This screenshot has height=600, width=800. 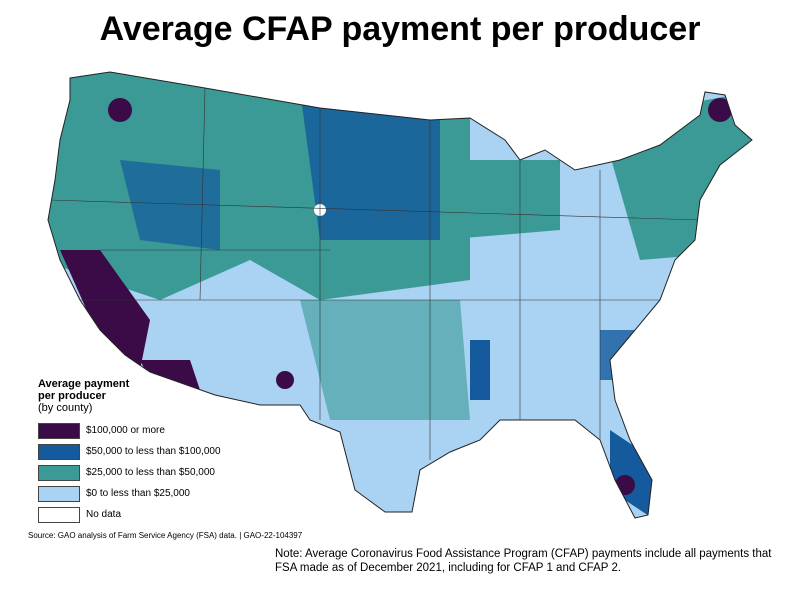 I want to click on legend-title-line: (by county), so click(x=65, y=408).